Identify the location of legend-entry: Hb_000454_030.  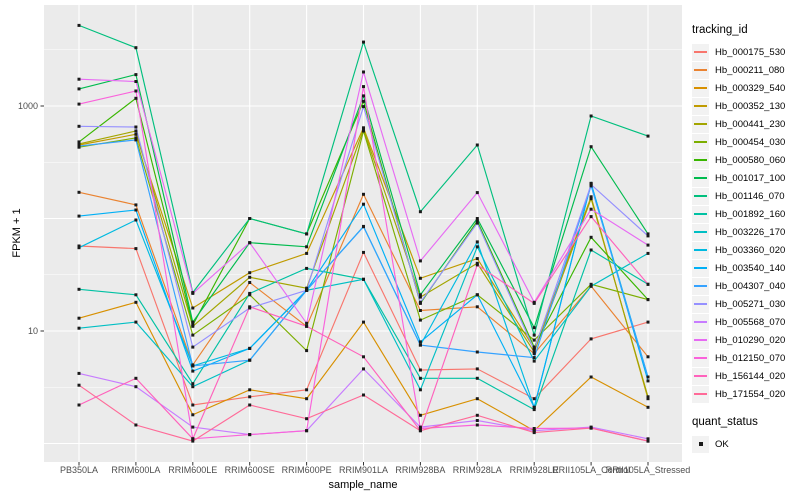
(746, 142).